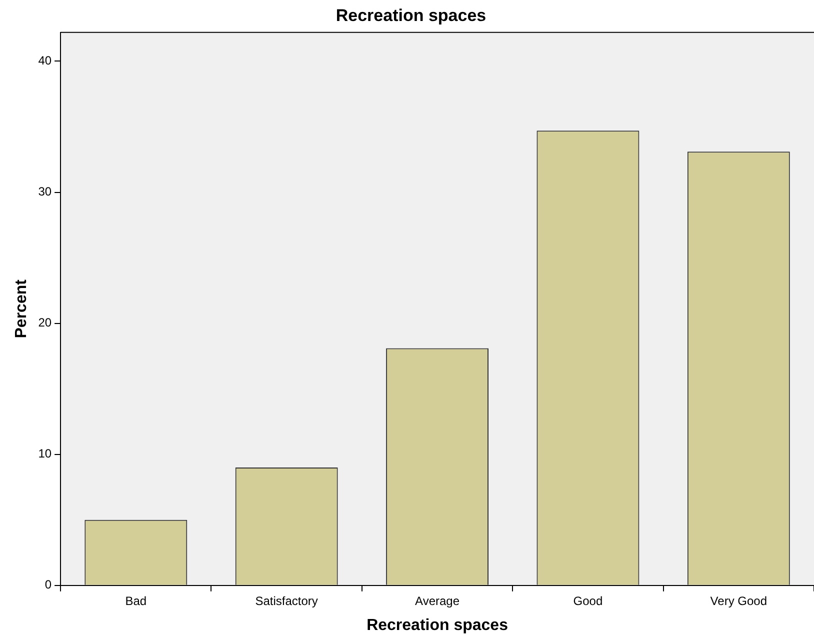 Image resolution: width=814 pixels, height=643 pixels. Describe the element at coordinates (739, 601) in the screenshot. I see `x-tick-label: Very Good` at that location.